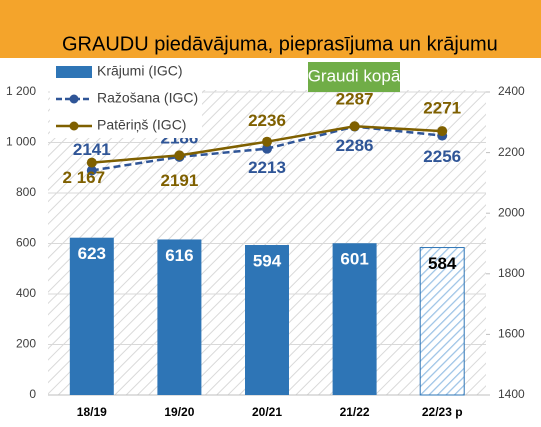 The width and height of the screenshot is (541, 427). What do you see at coordinates (442, 263) in the screenshot?
I see `bar-value-label: 584` at bounding box center [442, 263].